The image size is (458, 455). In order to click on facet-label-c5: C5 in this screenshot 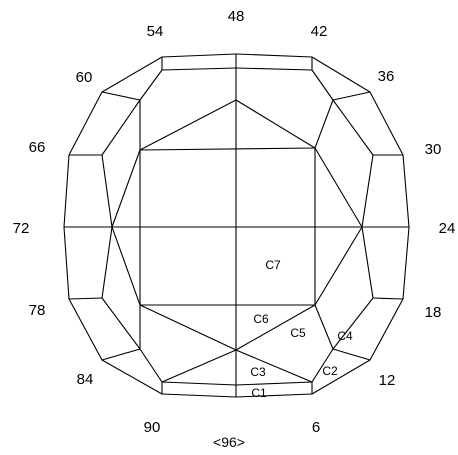, I will do `click(298, 333)`.